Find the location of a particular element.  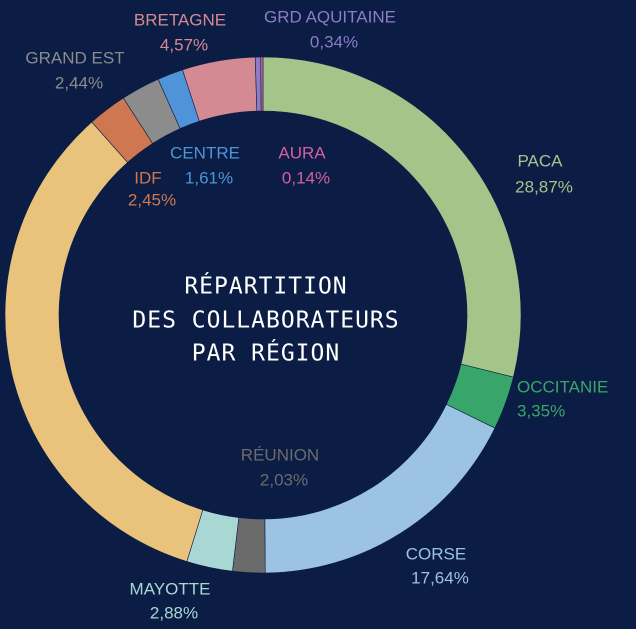

segment-label: MAYOTTE is located at coordinates (170, 588).